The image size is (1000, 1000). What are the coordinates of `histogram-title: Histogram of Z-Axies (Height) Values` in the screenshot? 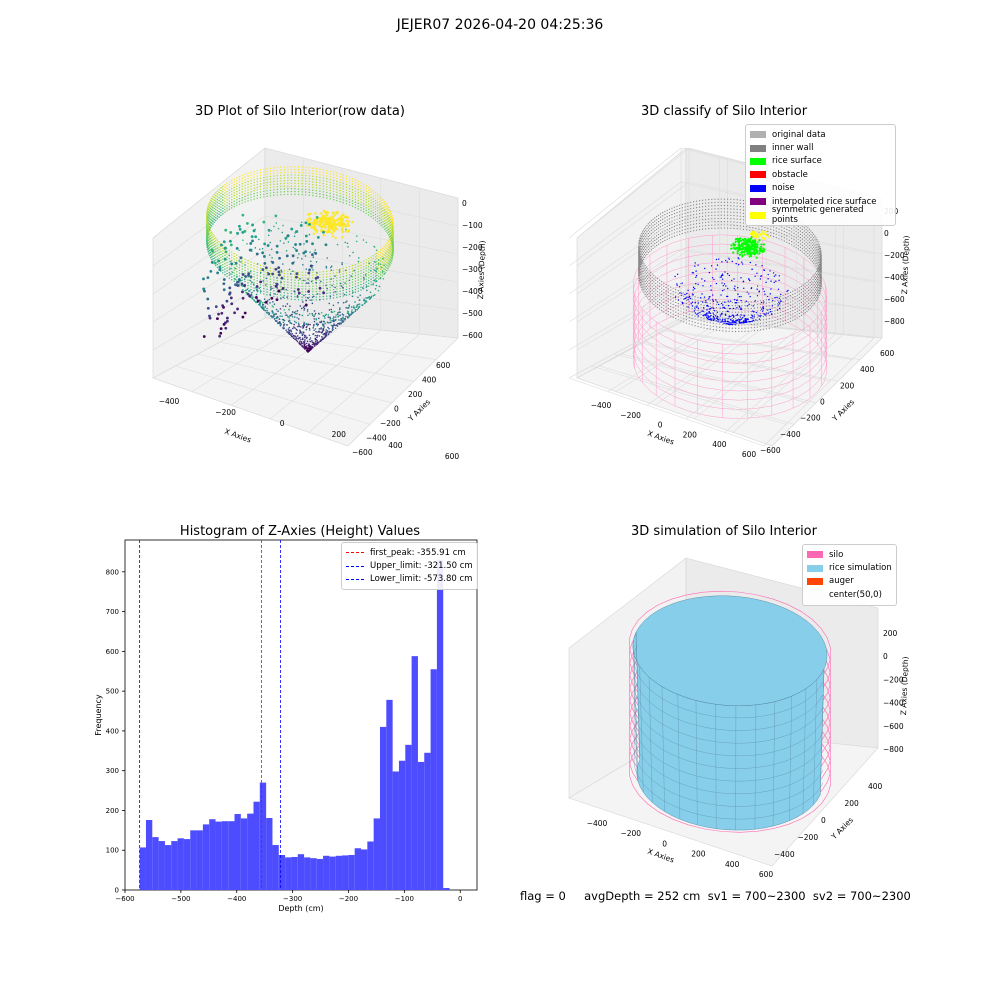 It's located at (300, 531).